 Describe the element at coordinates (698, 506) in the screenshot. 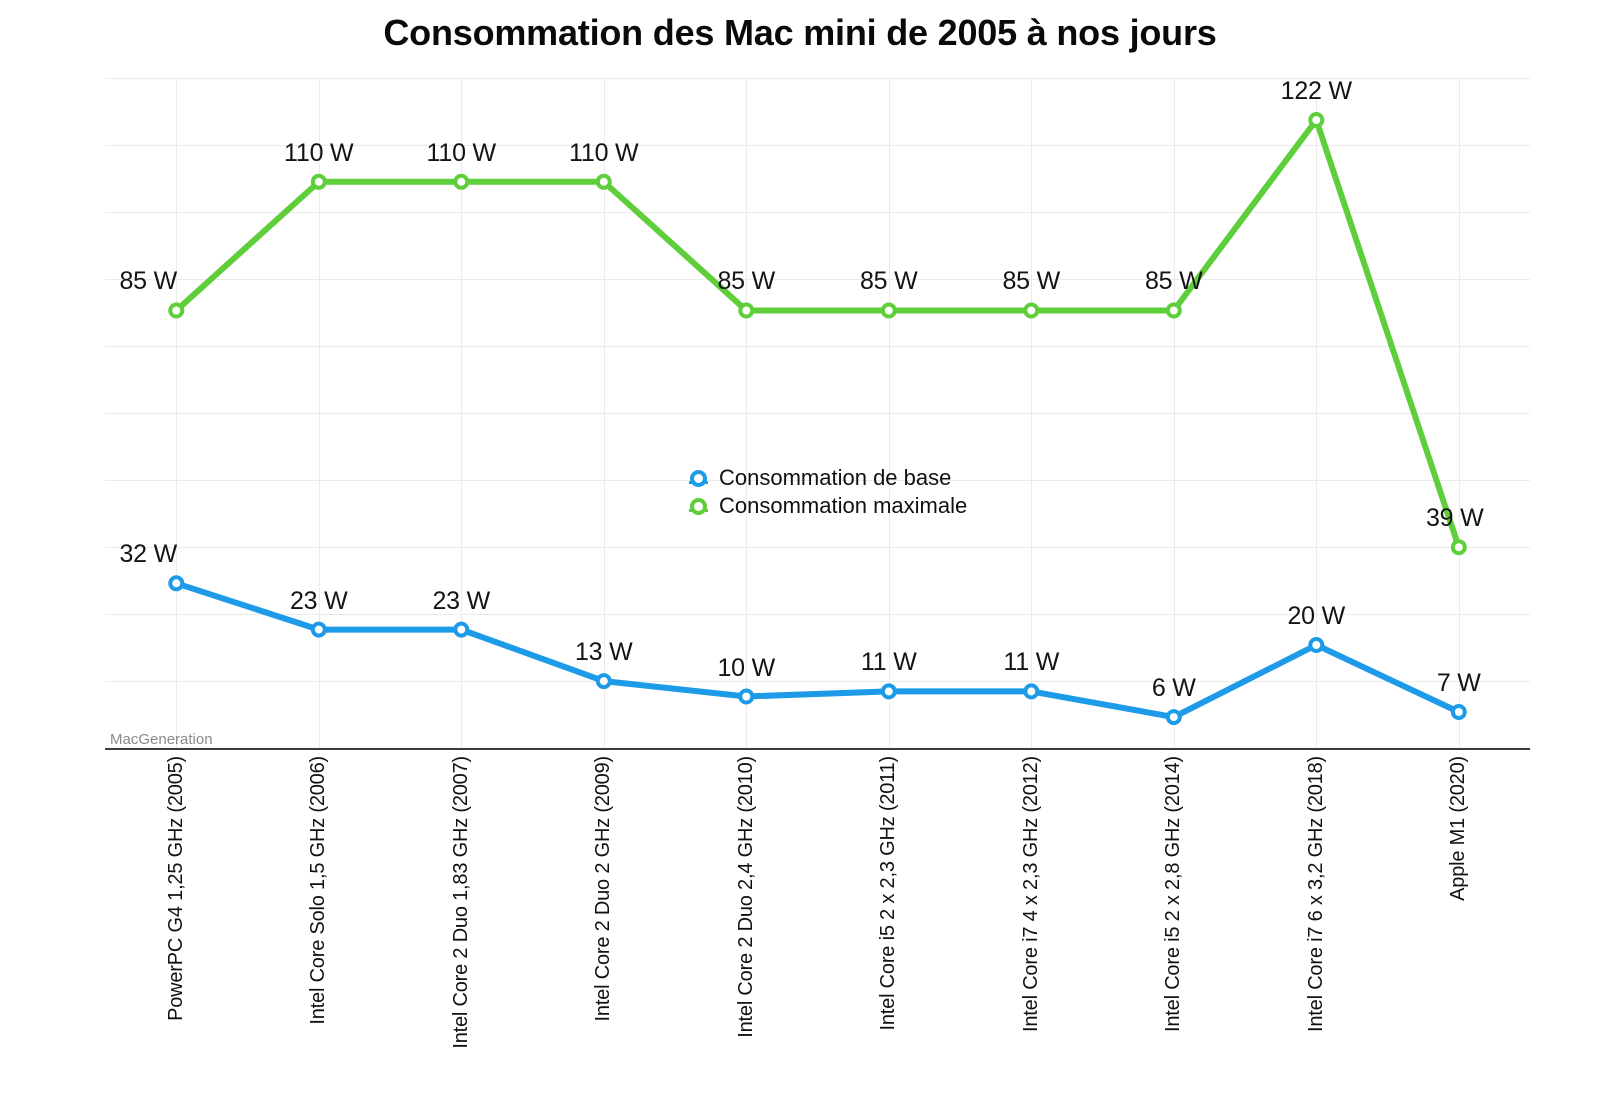

I see `legend-marker-max-icon` at that location.